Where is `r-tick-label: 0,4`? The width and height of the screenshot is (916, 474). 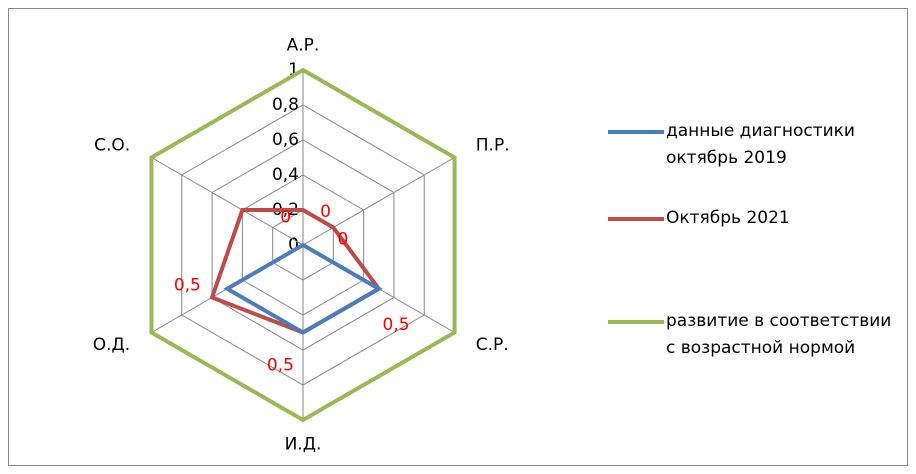
r-tick-label: 0,4 is located at coordinates (285, 175).